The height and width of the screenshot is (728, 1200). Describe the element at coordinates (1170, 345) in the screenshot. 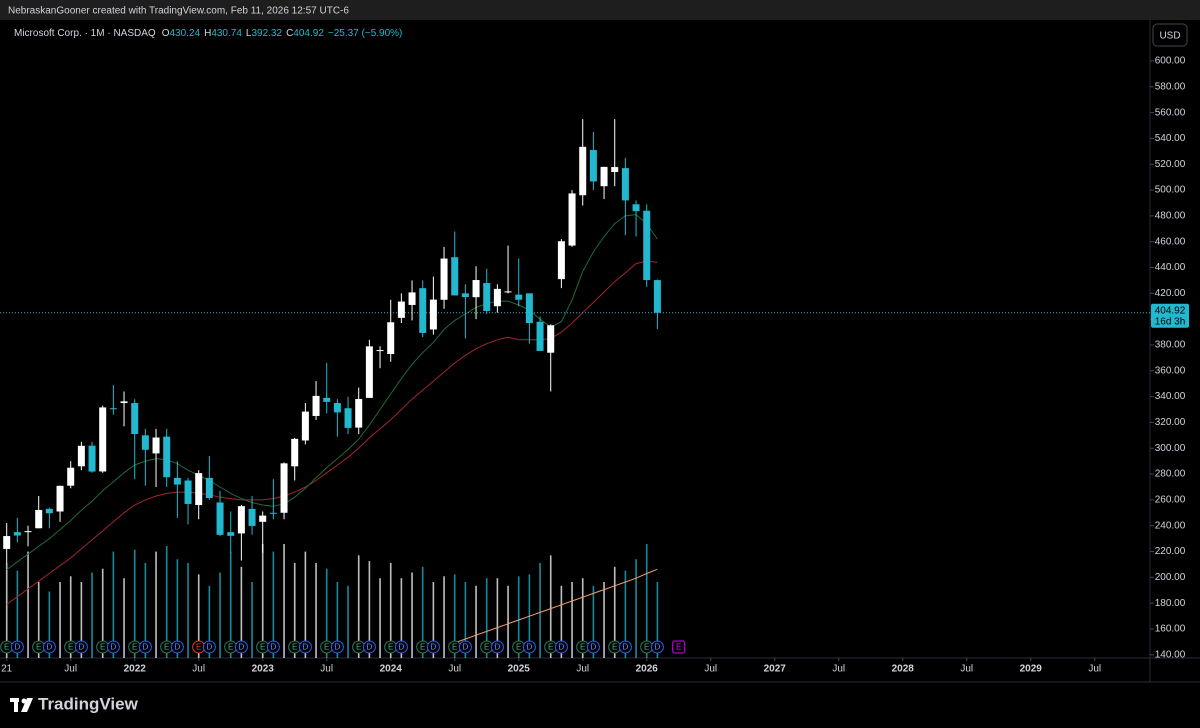

I see `y-tick-label: 380.00` at that location.